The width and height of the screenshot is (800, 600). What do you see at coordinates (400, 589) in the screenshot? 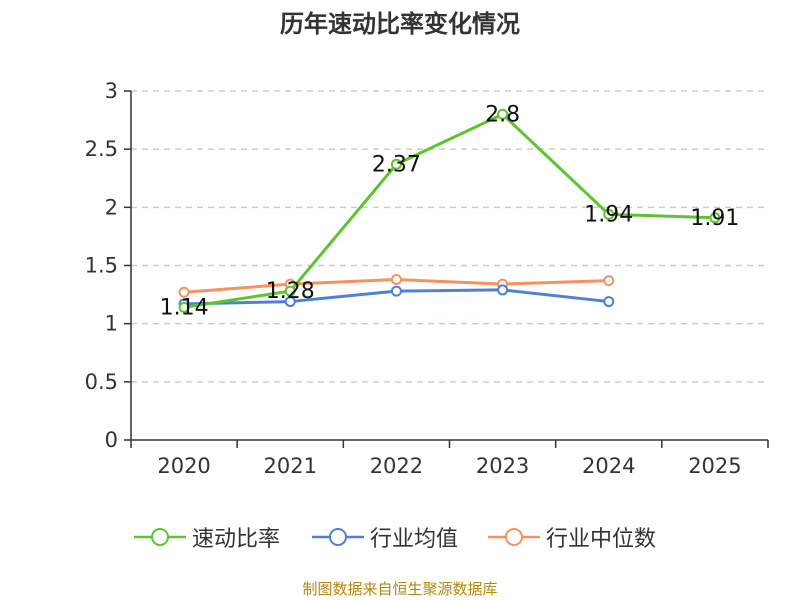
I see `source-note: 制图数据来自恒生聚源数据库` at bounding box center [400, 589].